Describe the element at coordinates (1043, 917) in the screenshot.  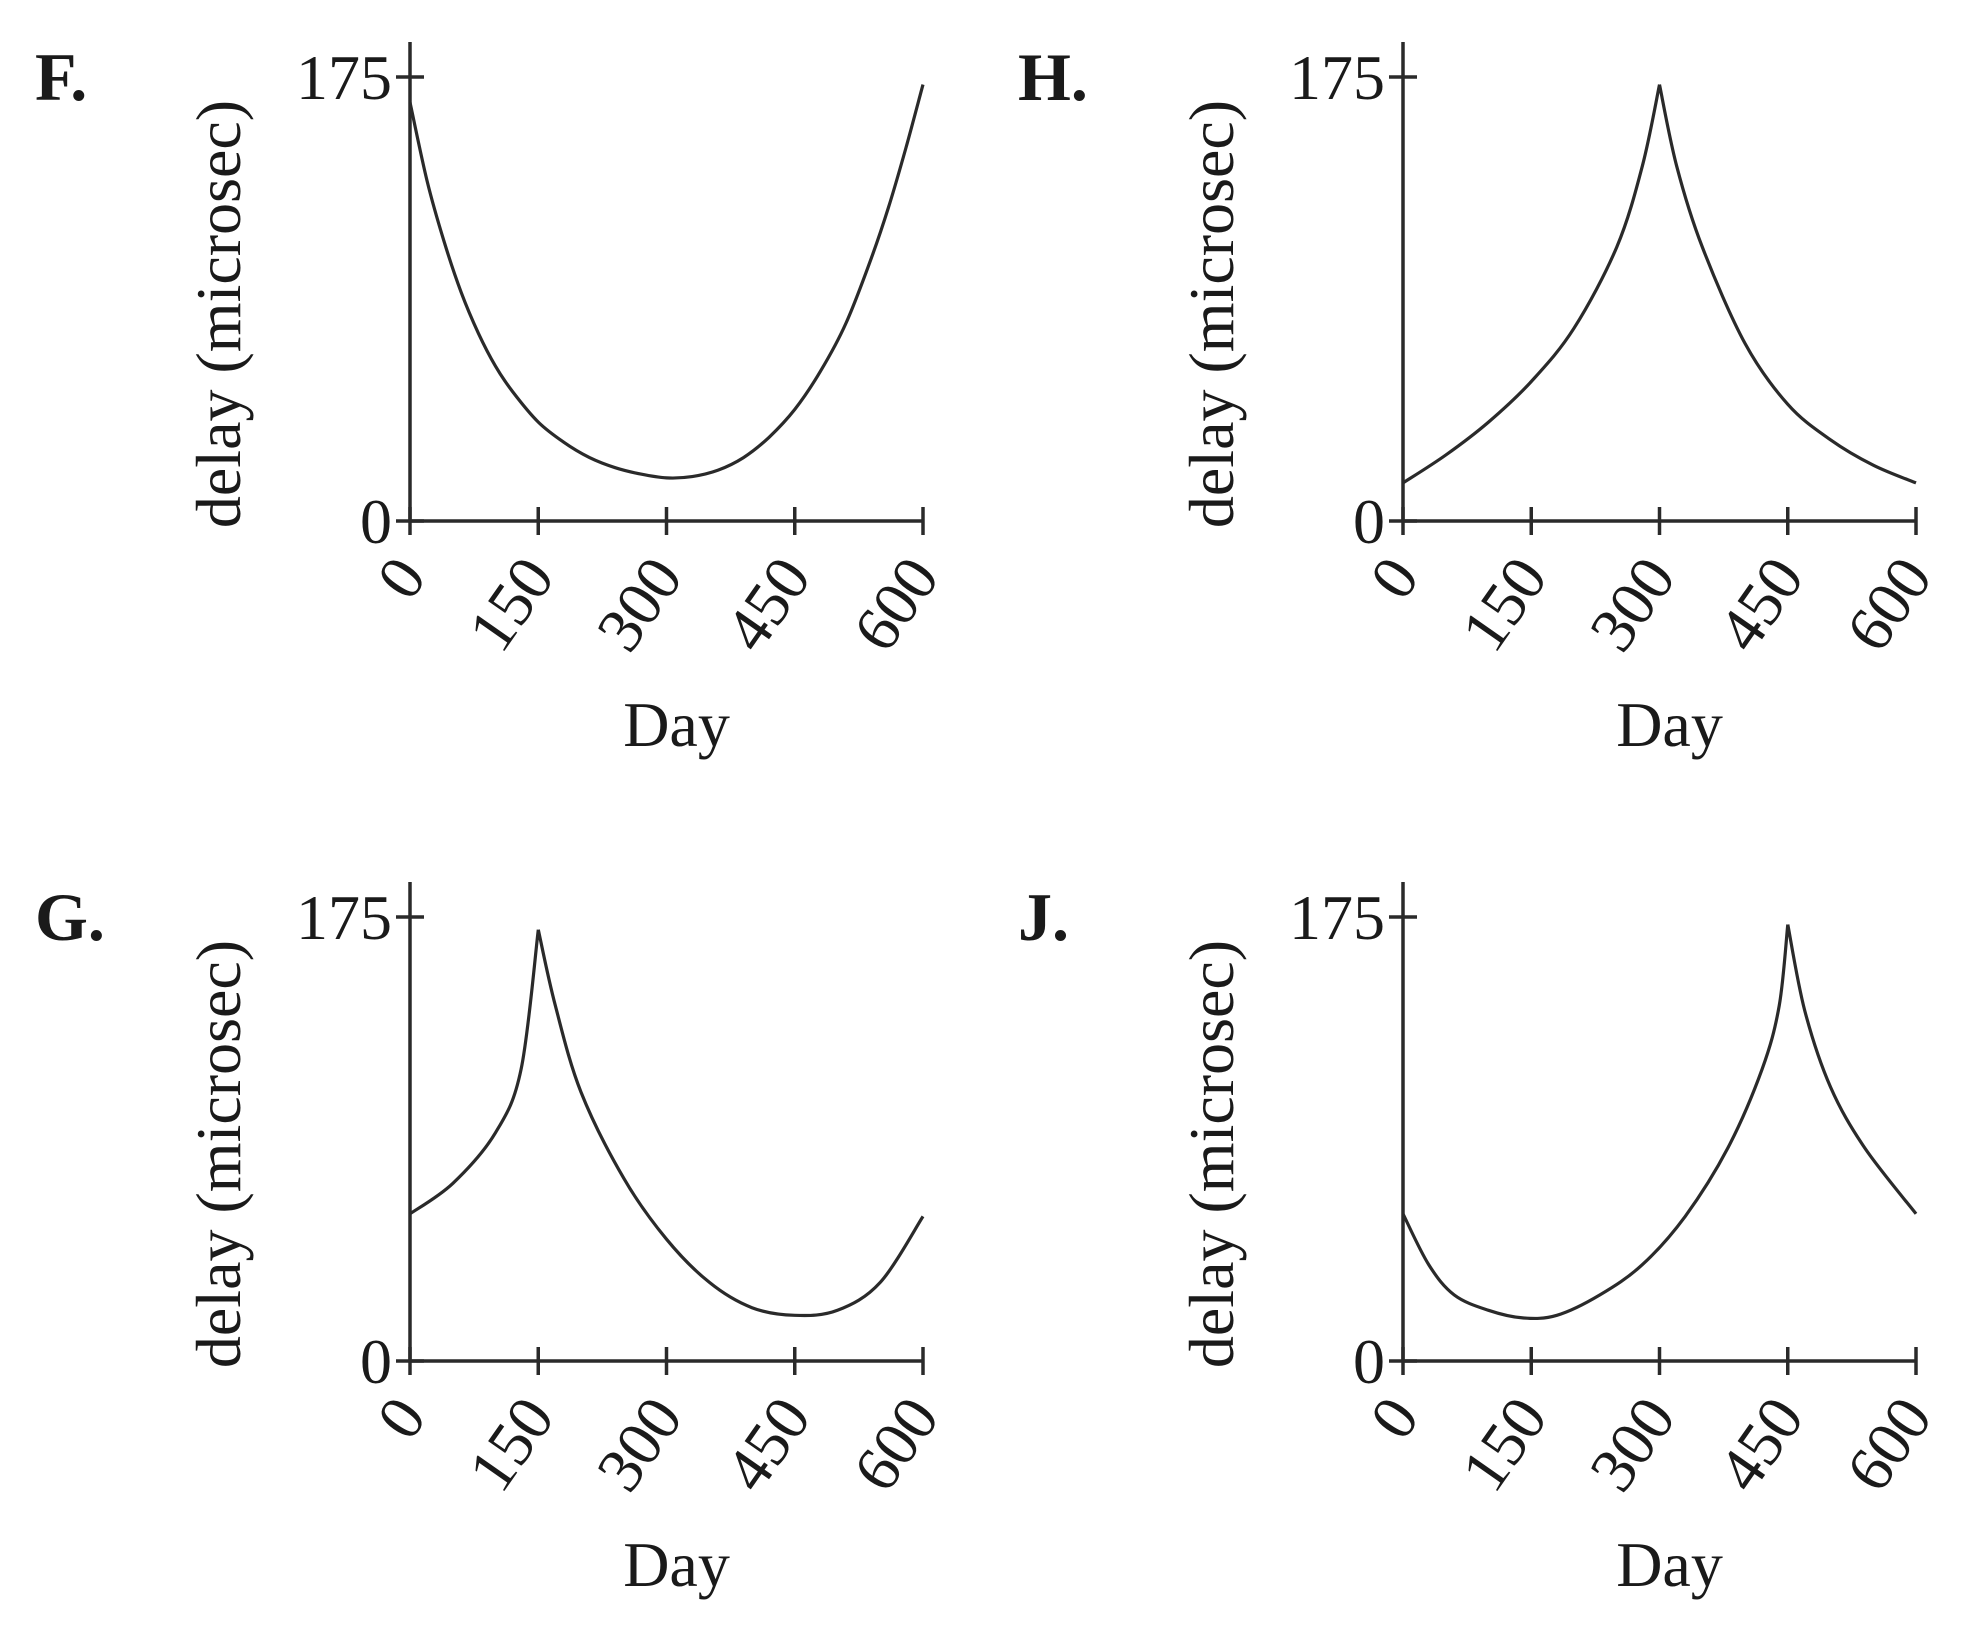
I see `option-letter: J.` at that location.